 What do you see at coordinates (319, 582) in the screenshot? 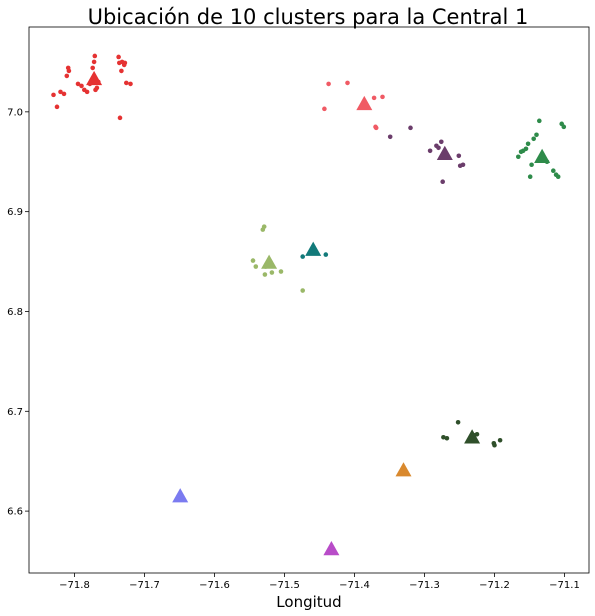
I see `x-axis-ticks: −71.8 −71.7 −71.6 −71.5 −71.4 −71.3 −71.2 −71.1` at bounding box center [319, 582].